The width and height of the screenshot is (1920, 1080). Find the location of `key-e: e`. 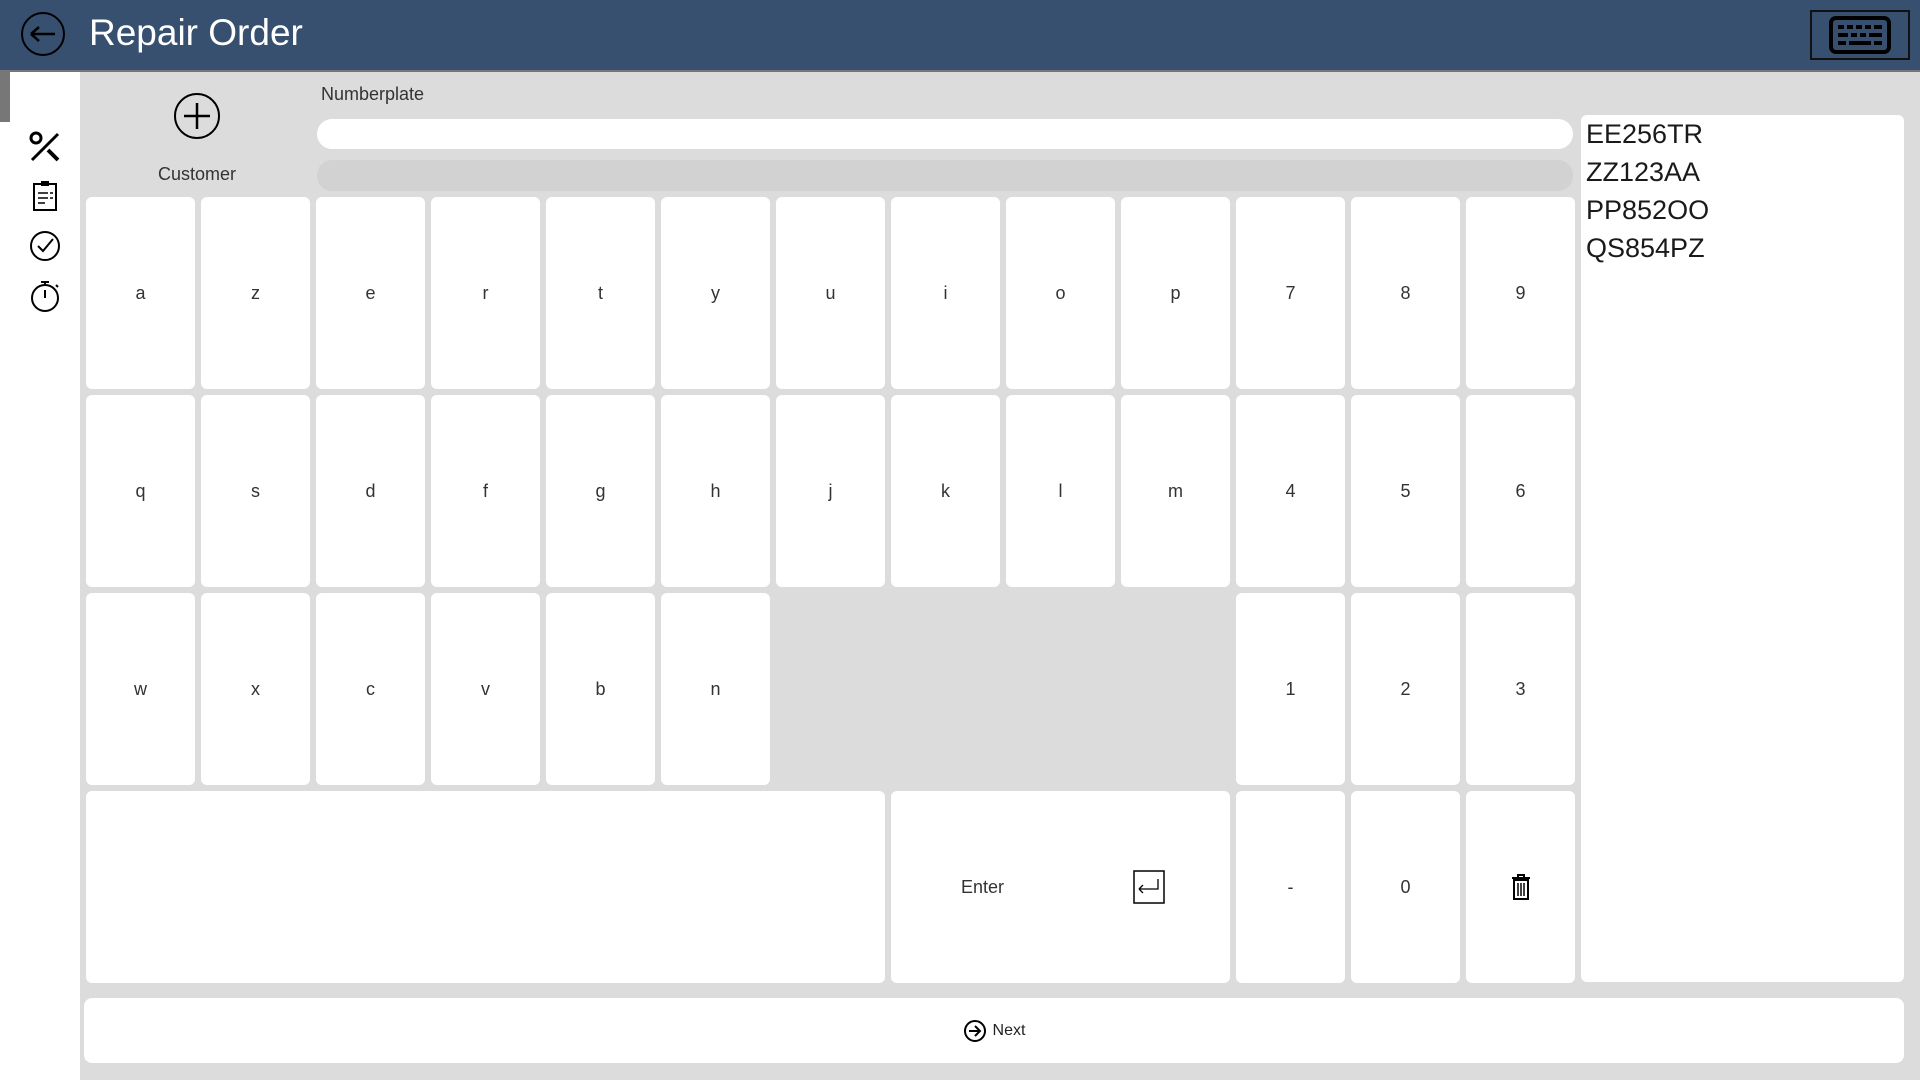

key-e: e is located at coordinates (370, 293).